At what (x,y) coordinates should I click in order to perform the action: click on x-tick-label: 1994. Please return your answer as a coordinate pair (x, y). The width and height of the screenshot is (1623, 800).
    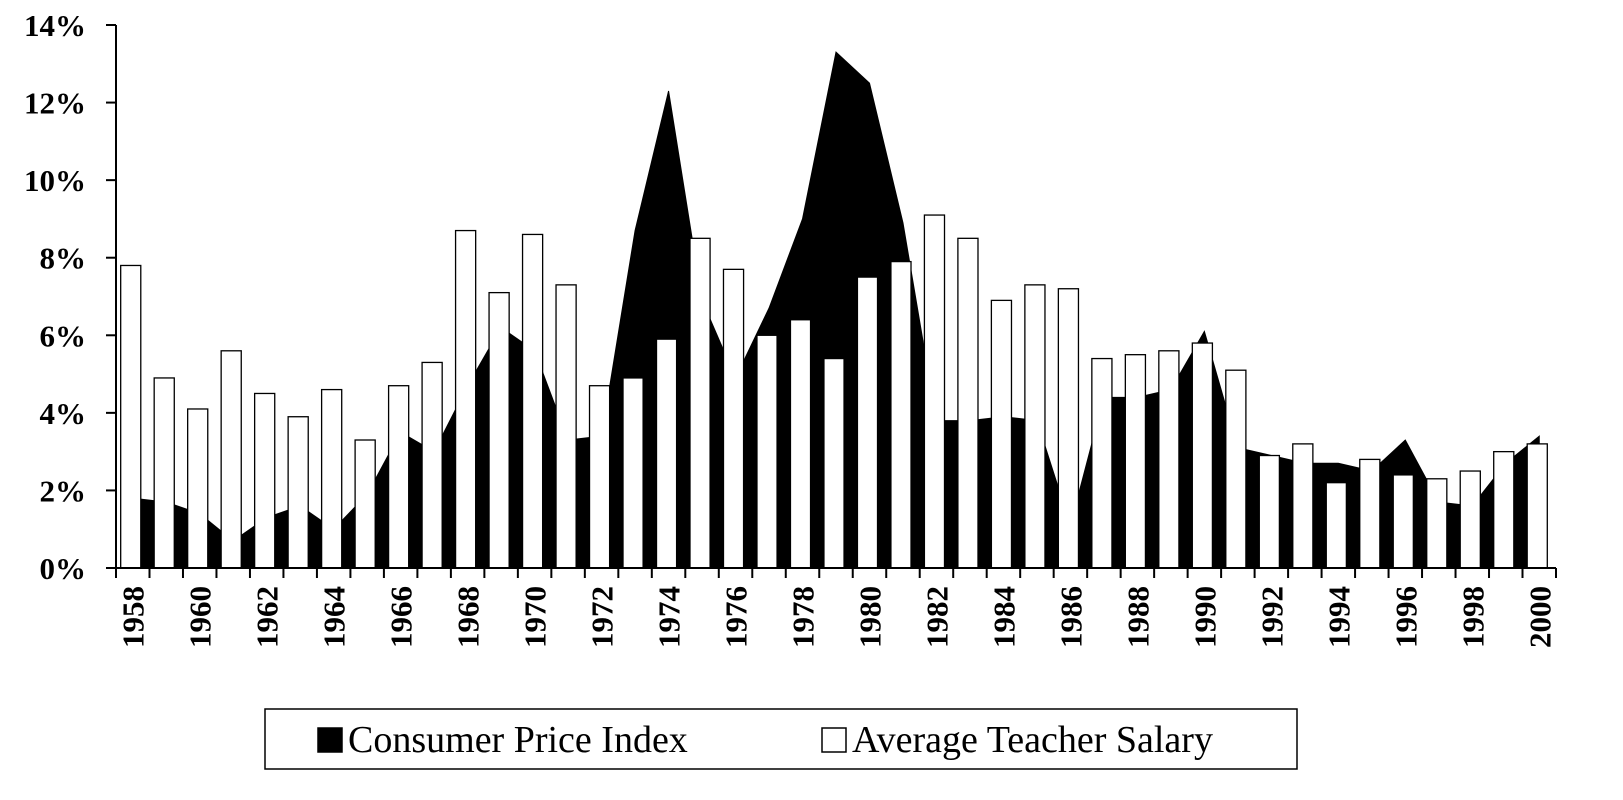
    Looking at the image, I should click on (1338, 617).